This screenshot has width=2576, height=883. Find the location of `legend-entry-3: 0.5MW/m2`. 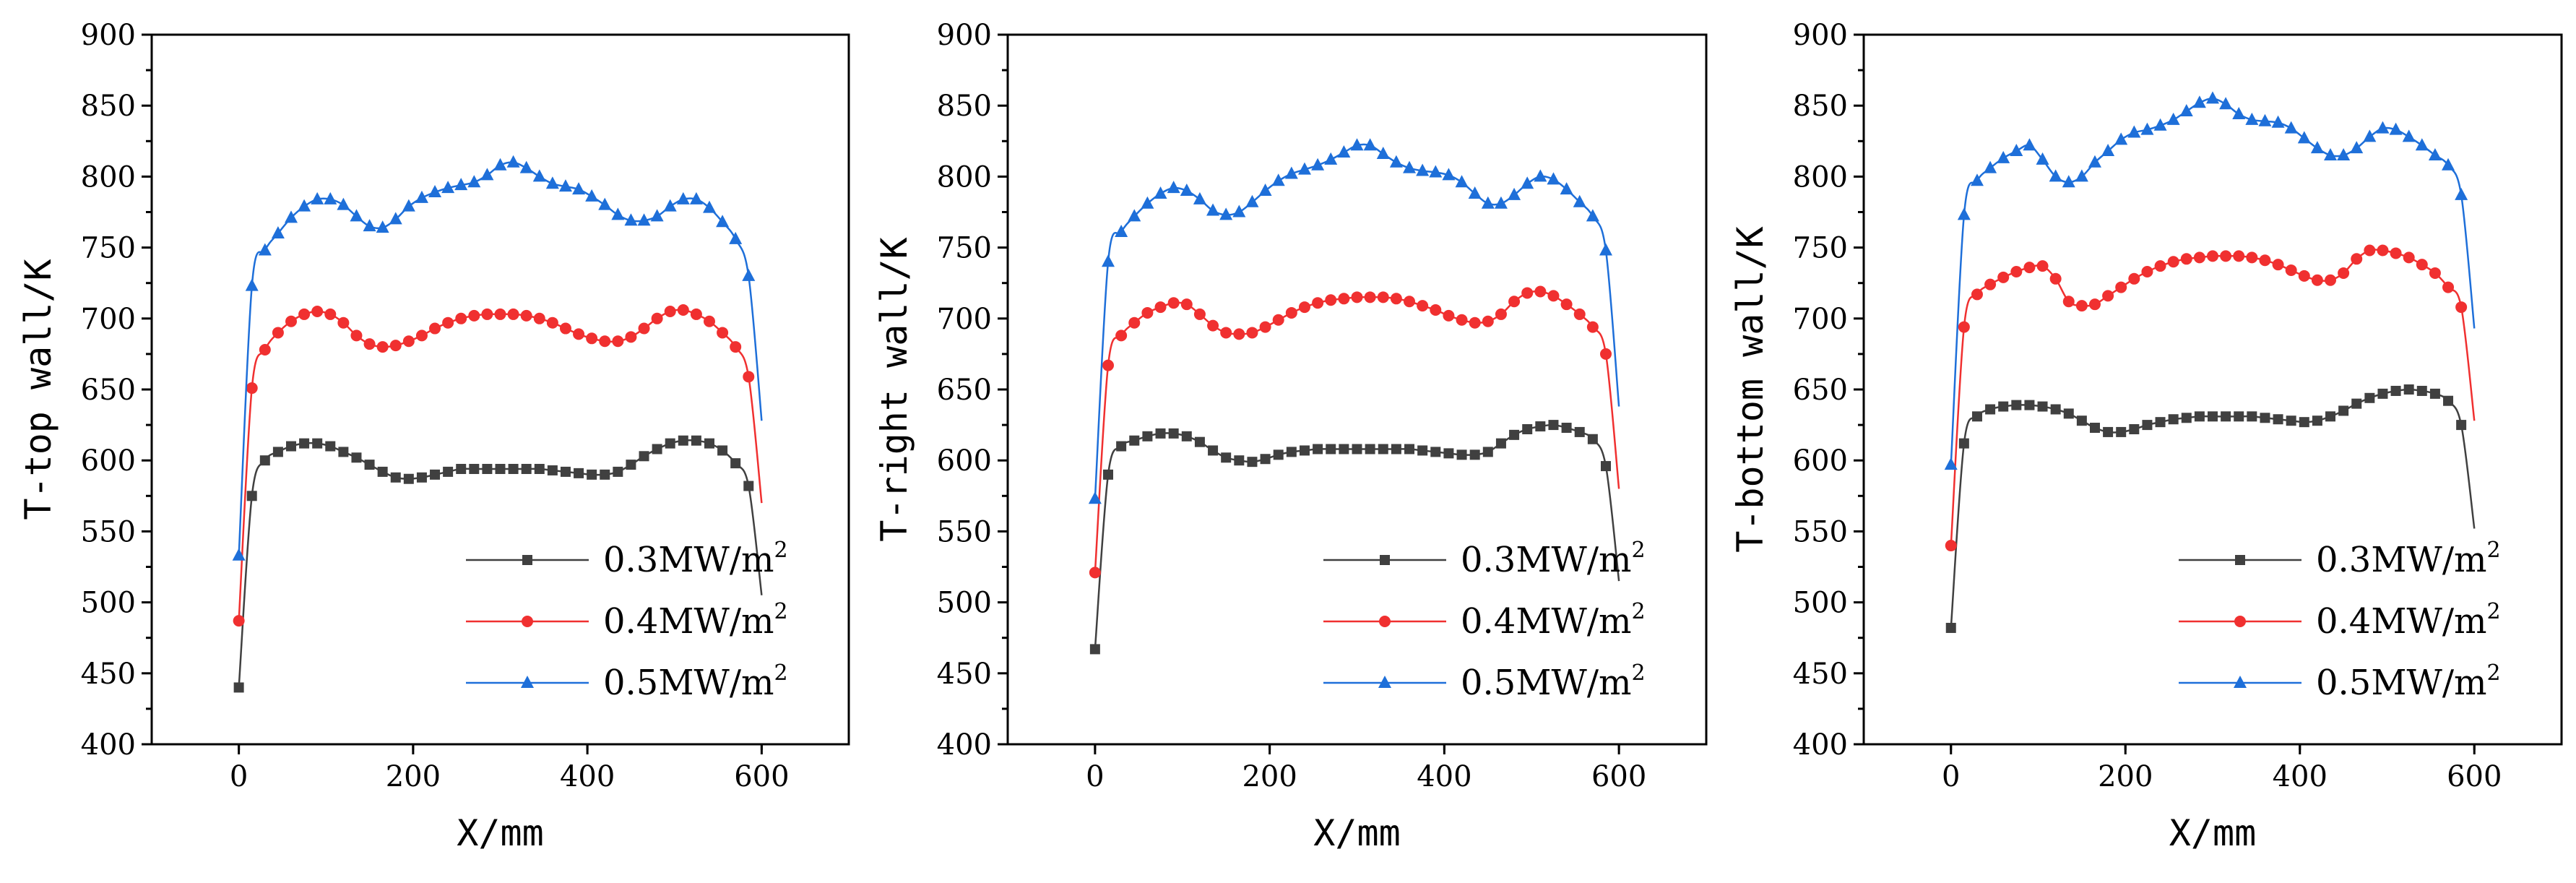

legend-entry-3: 0.5MW/m2 is located at coordinates (627, 681).